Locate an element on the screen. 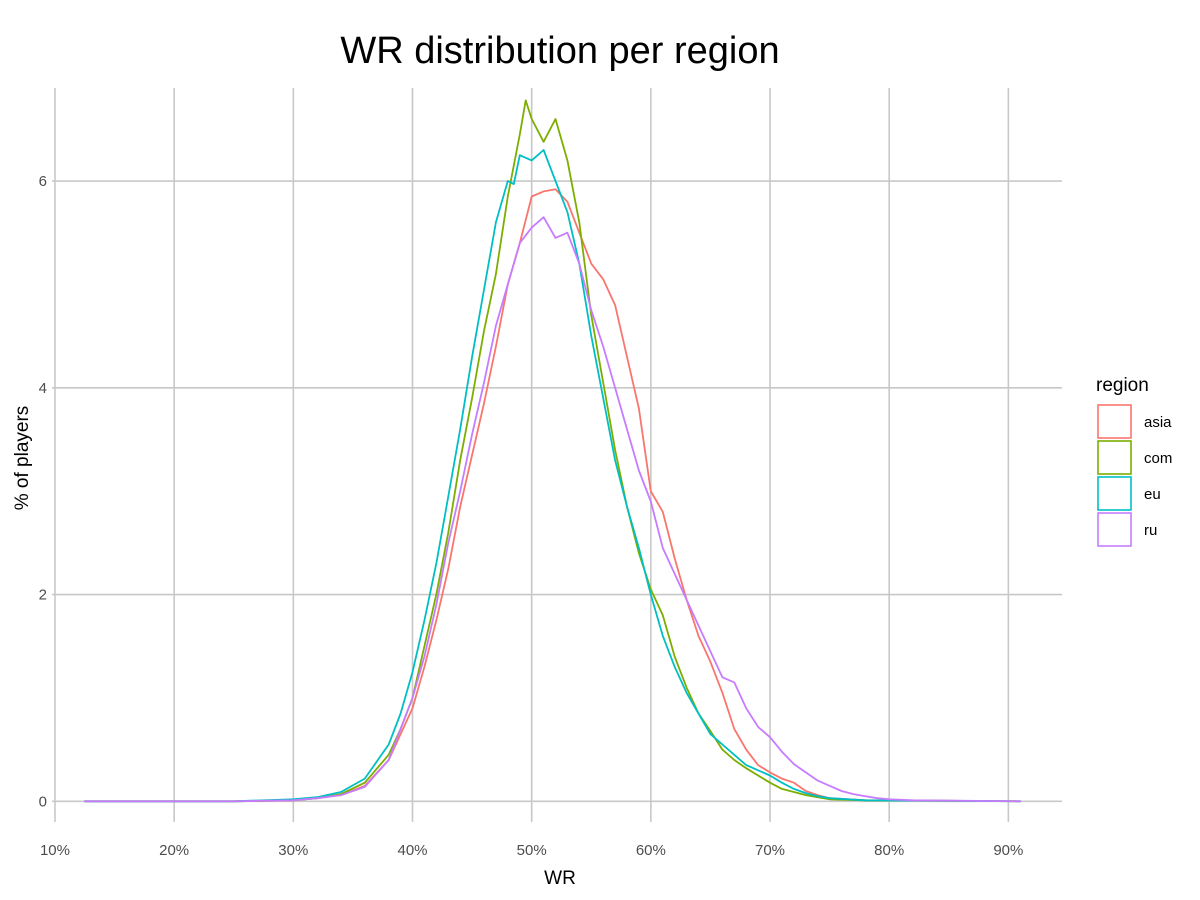 The width and height of the screenshot is (1200, 900). y-tick-label: 0 is located at coordinates (43, 801).